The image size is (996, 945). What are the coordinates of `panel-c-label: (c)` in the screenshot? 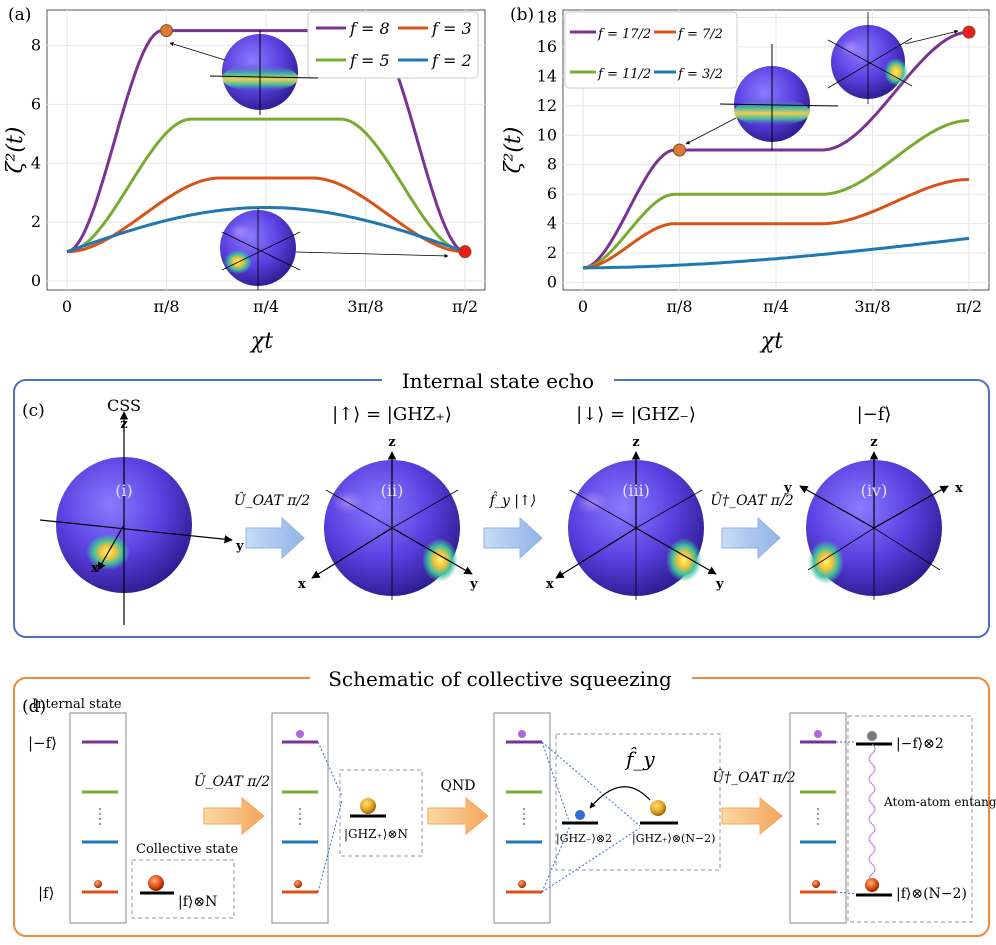 It's located at (33, 411).